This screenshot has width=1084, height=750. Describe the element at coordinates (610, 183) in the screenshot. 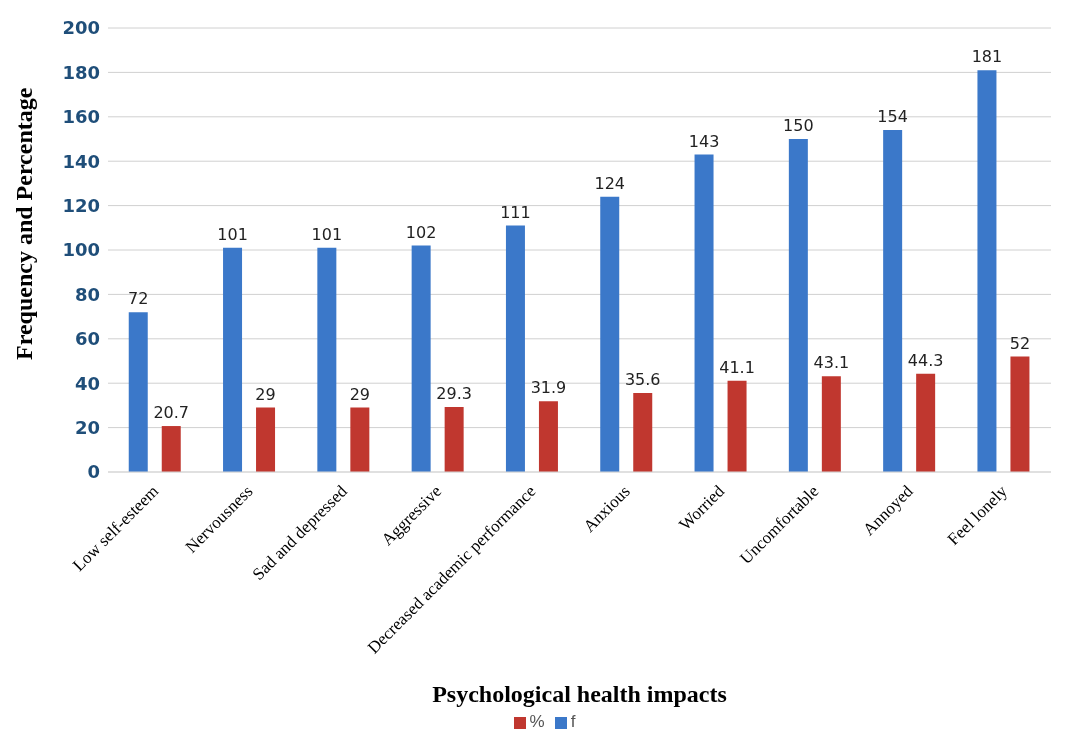

I see `data-label: 124` at that location.